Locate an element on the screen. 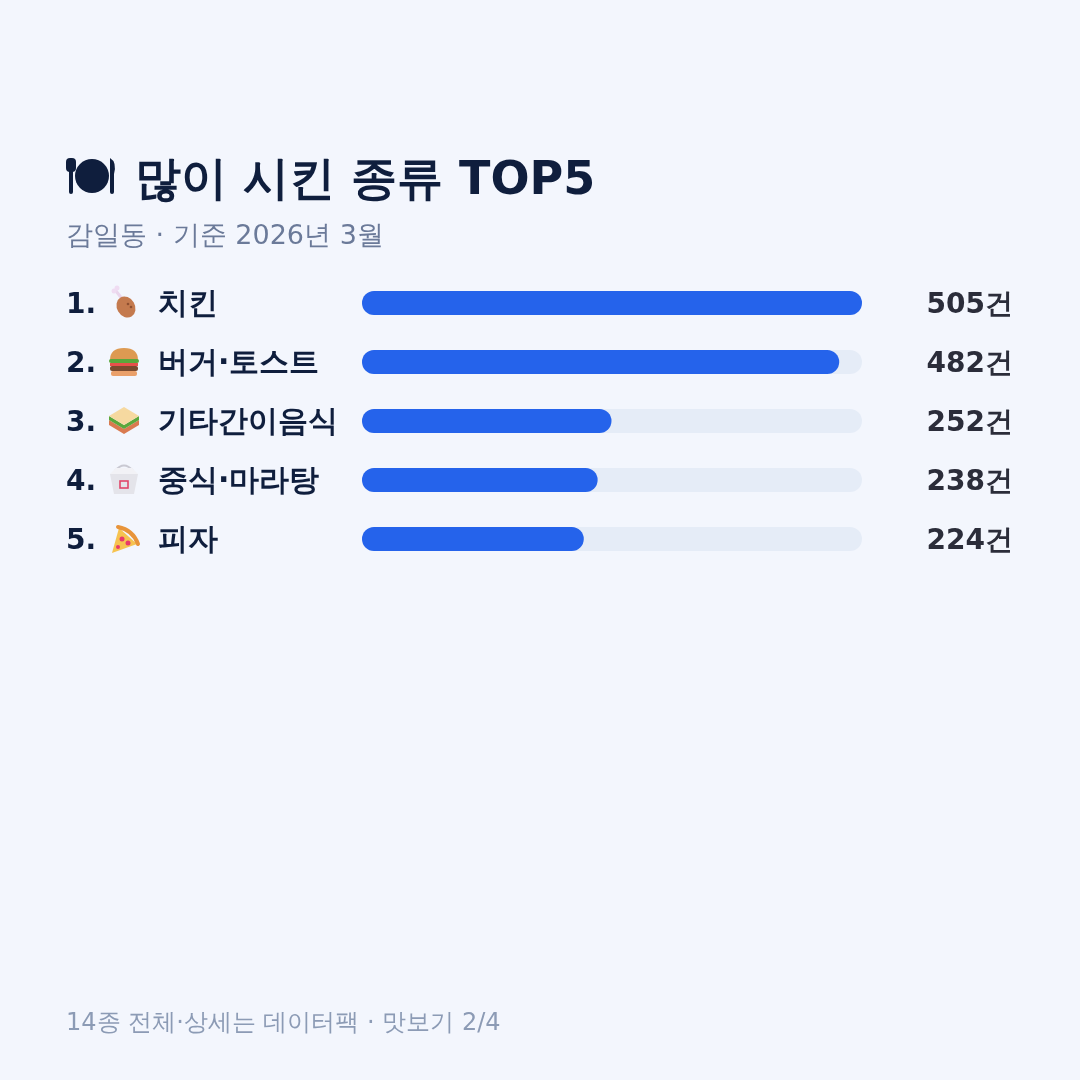  category-label: 4. 중식·마라탕 is located at coordinates (193, 479).